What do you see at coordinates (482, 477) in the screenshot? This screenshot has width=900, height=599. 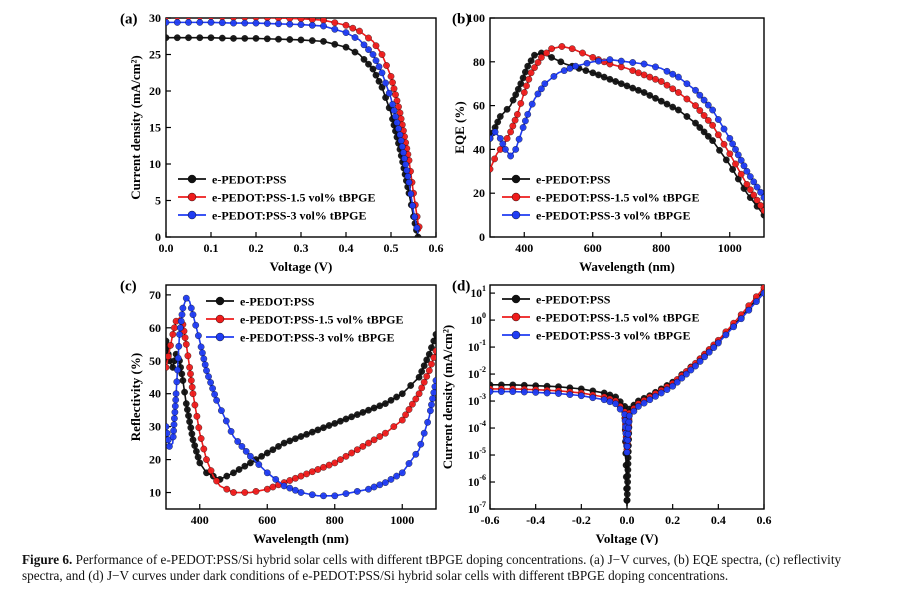 I see `y-tick-exponent: -6` at bounding box center [482, 477].